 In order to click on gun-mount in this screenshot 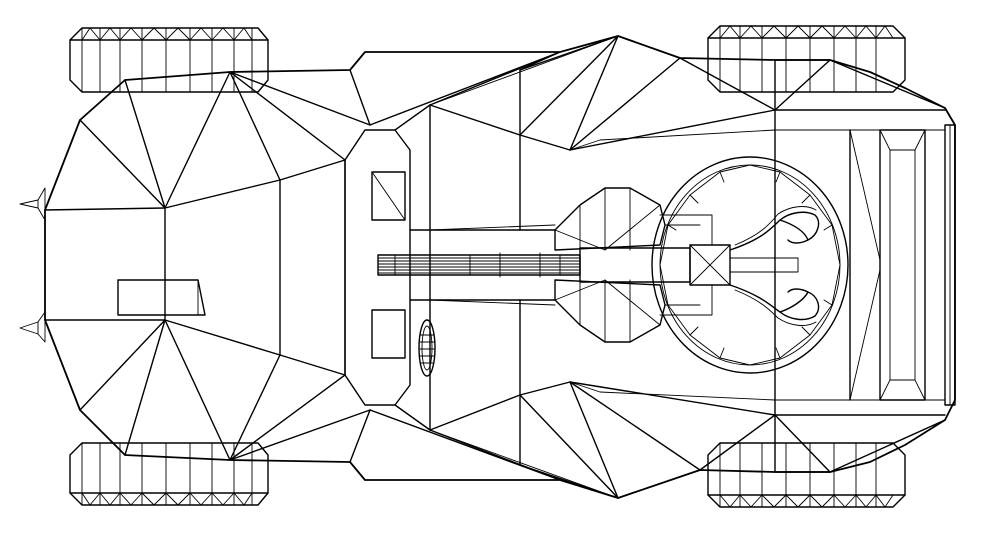, I will do `click(633, 265)`.